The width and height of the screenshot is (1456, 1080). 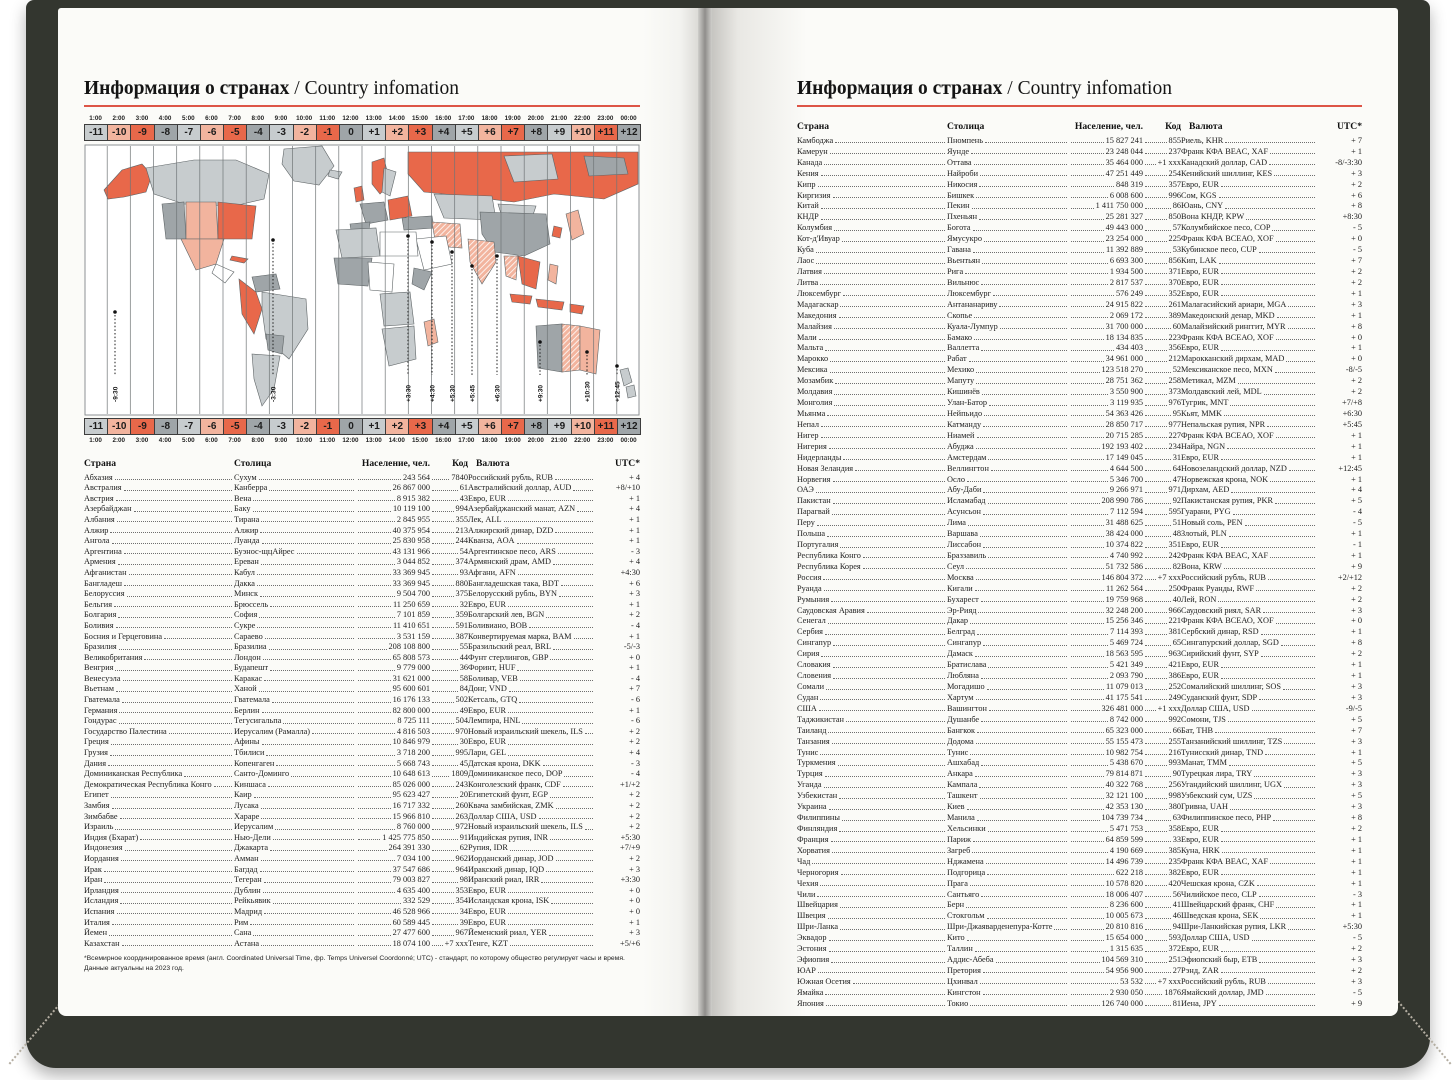 I want to click on capital-name: Улан-Батор, so click(x=967, y=403).